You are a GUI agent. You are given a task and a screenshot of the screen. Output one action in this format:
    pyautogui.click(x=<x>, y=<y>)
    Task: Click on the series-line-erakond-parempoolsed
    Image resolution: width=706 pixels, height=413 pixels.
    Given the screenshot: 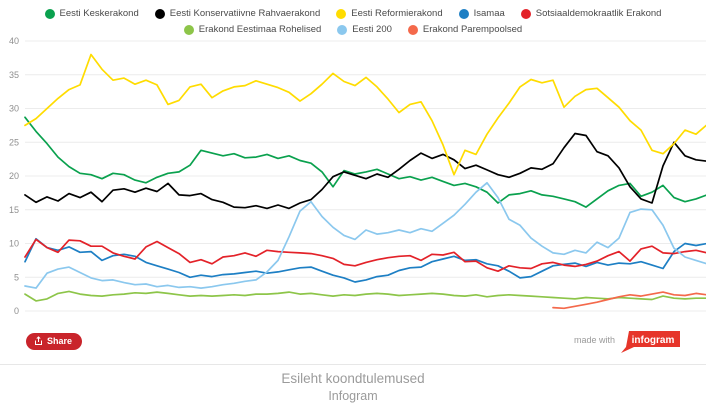 What is the action you would take?
    pyautogui.click(x=629, y=300)
    